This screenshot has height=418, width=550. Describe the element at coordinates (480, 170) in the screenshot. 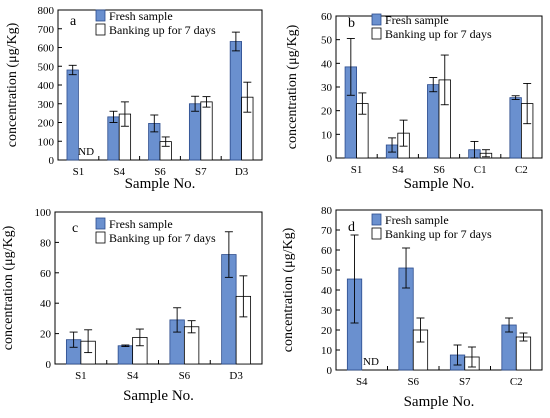

I see `x-tick-label: C1` at that location.